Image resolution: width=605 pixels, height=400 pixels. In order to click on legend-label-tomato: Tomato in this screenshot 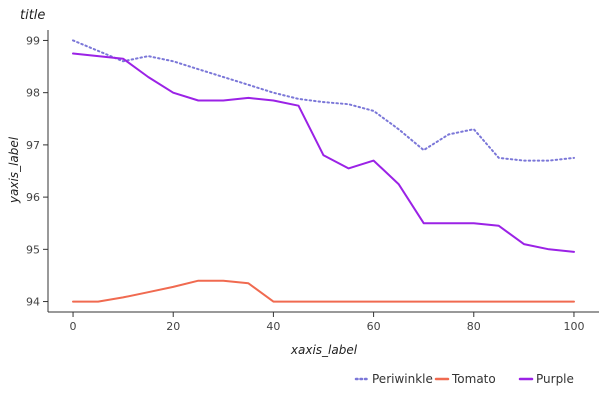, I will do `click(473, 379)`.